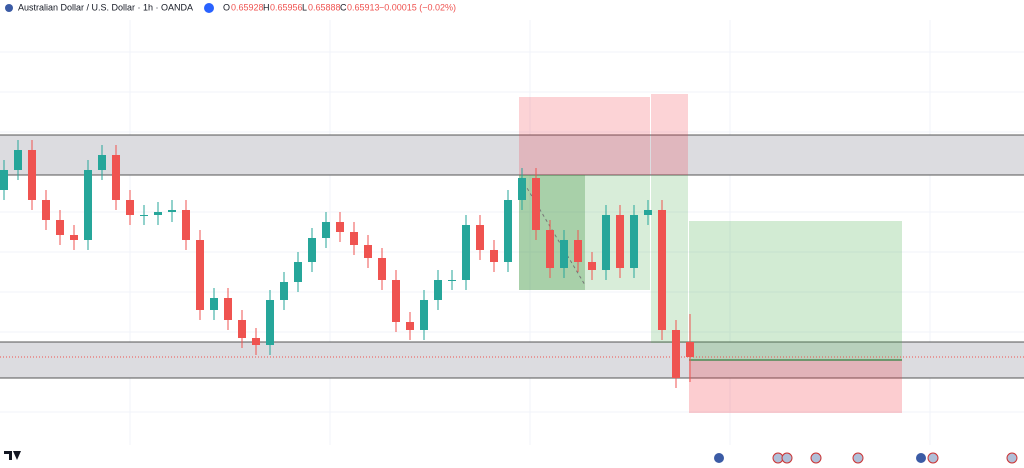 The width and height of the screenshot is (1024, 468). Describe the element at coordinates (286, 7) in the screenshot. I see `h-value: 0.65956` at that location.